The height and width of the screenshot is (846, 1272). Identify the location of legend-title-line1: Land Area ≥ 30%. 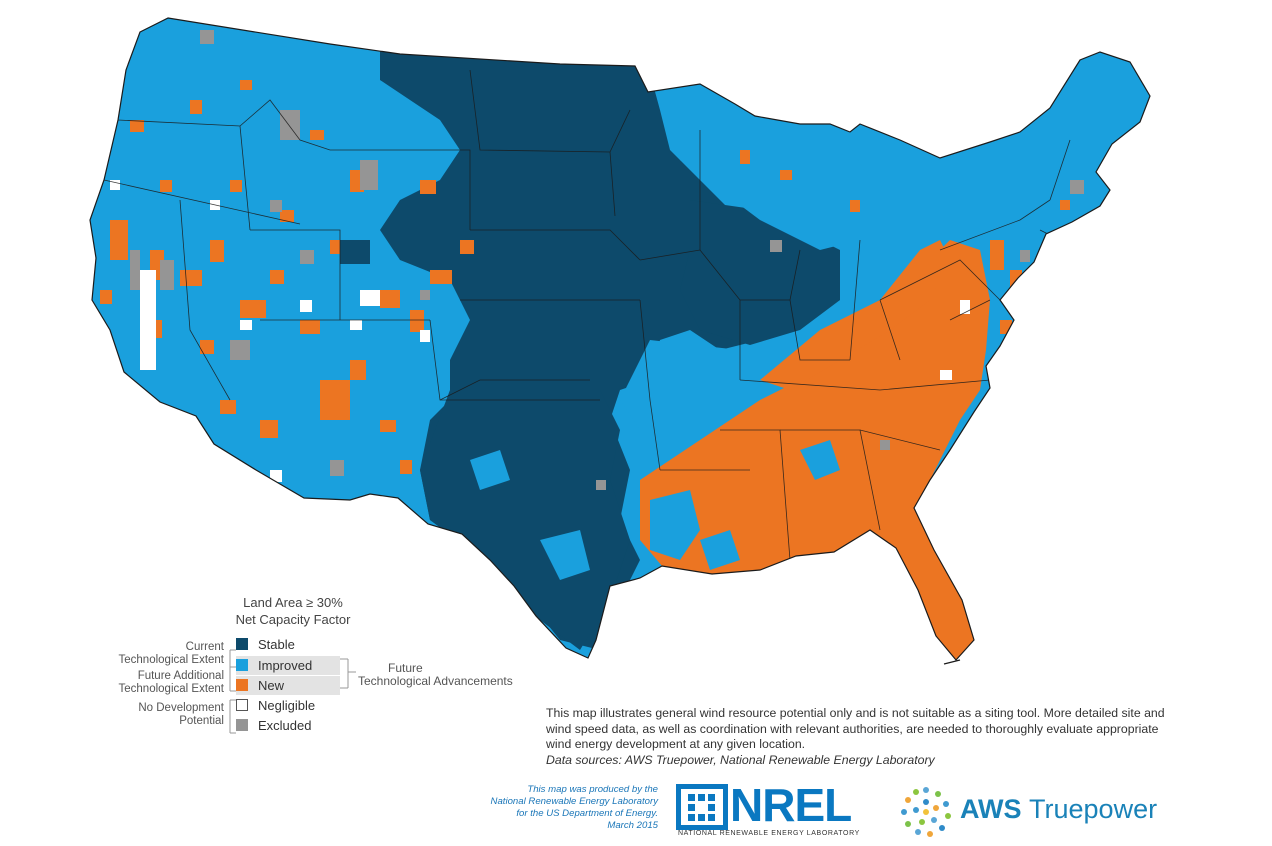
(293, 602).